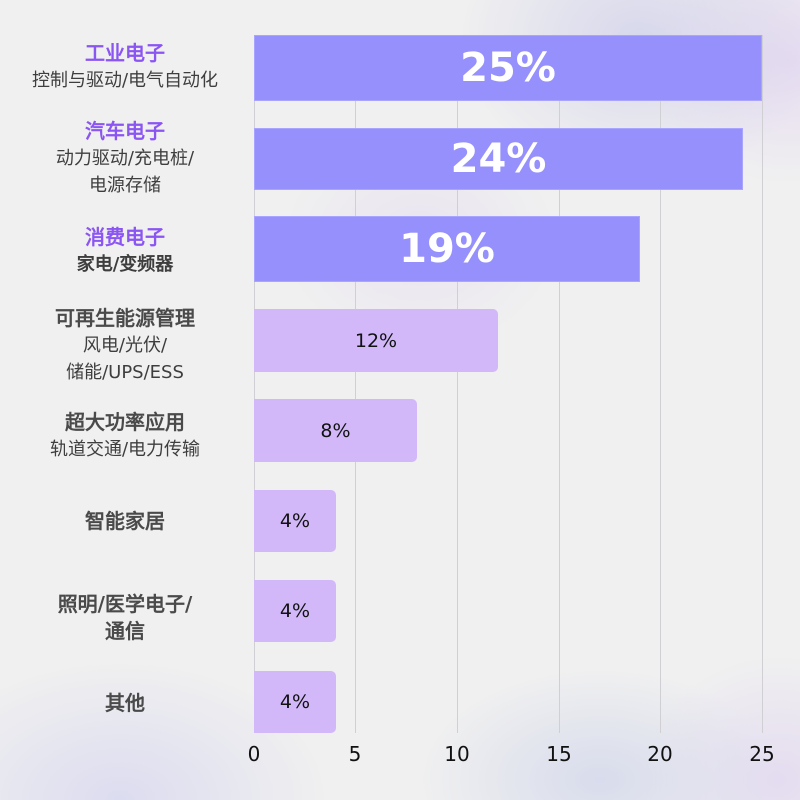 The width and height of the screenshot is (800, 800). I want to click on bar-consumer-electronics: 19%, so click(447, 249).